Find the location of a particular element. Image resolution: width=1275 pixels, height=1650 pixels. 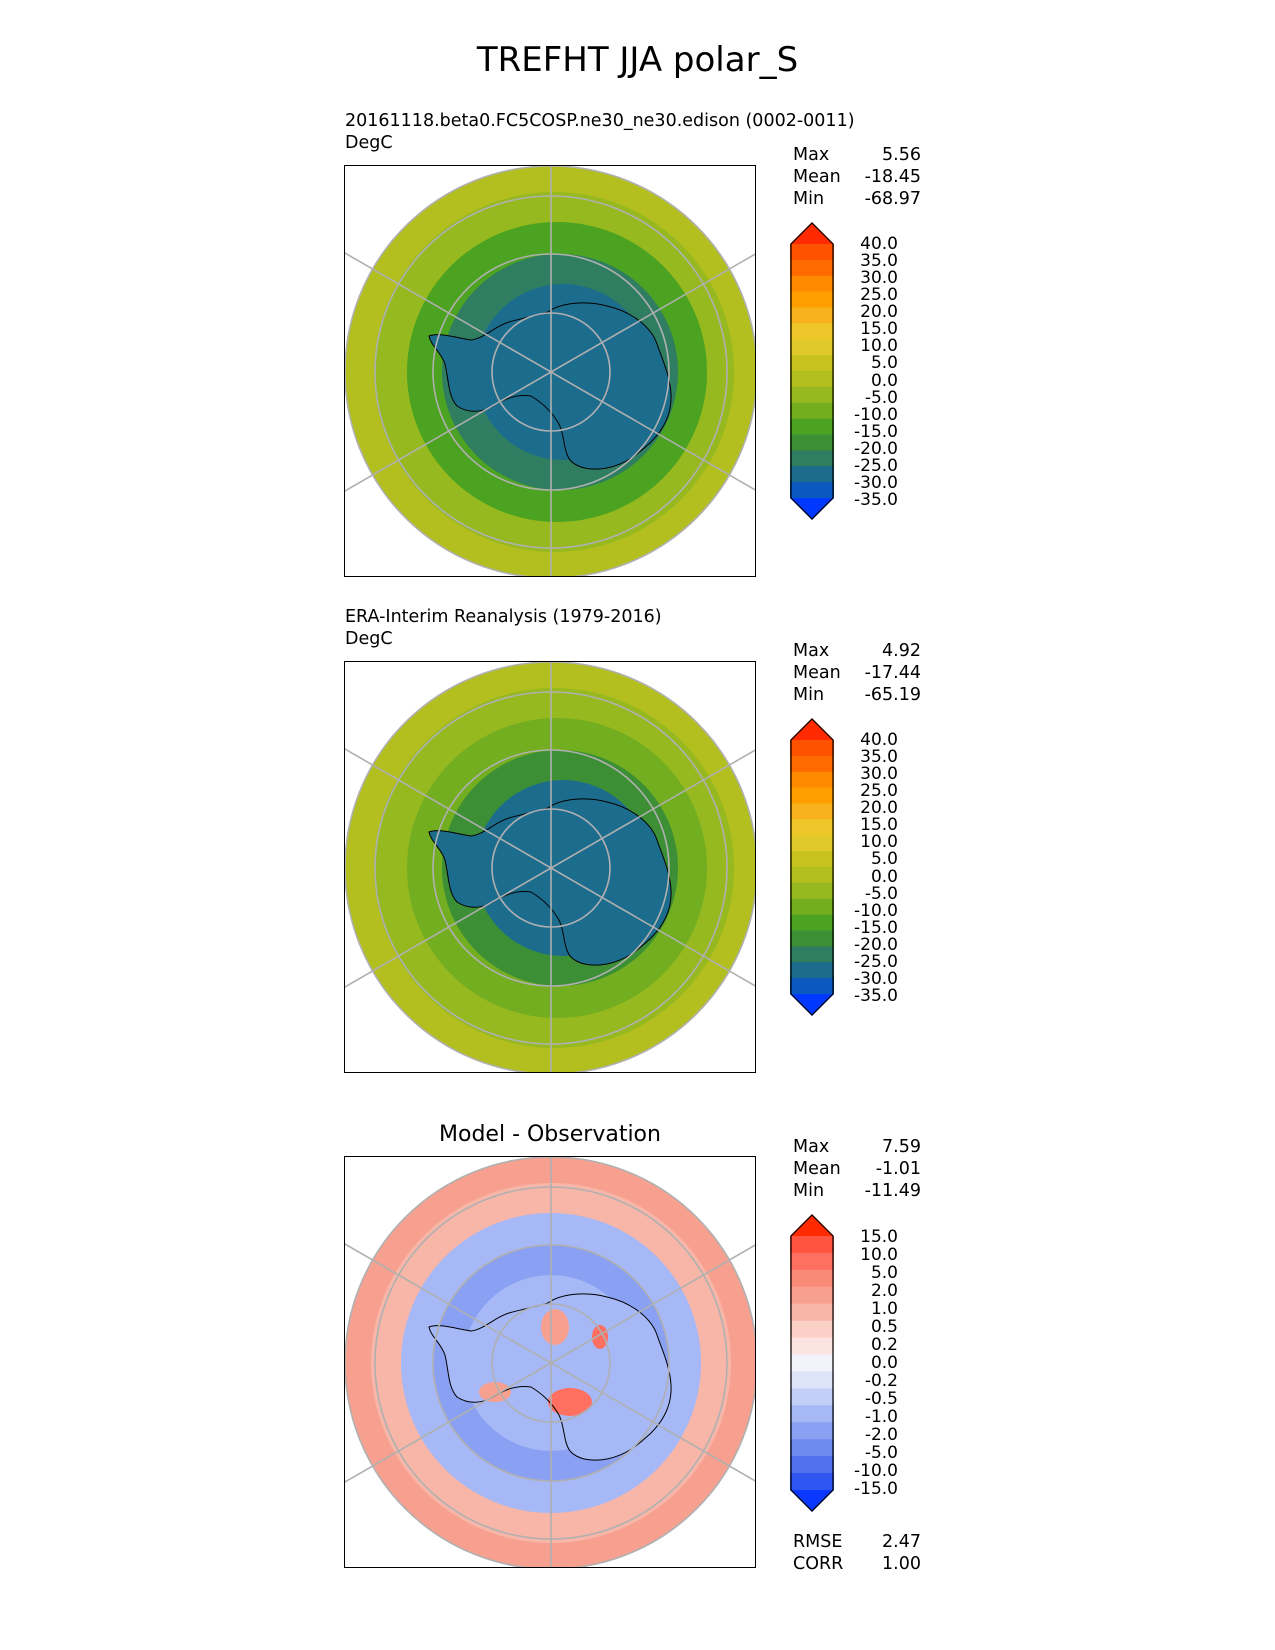

stat-value: 7.59 is located at coordinates (901, 1147).